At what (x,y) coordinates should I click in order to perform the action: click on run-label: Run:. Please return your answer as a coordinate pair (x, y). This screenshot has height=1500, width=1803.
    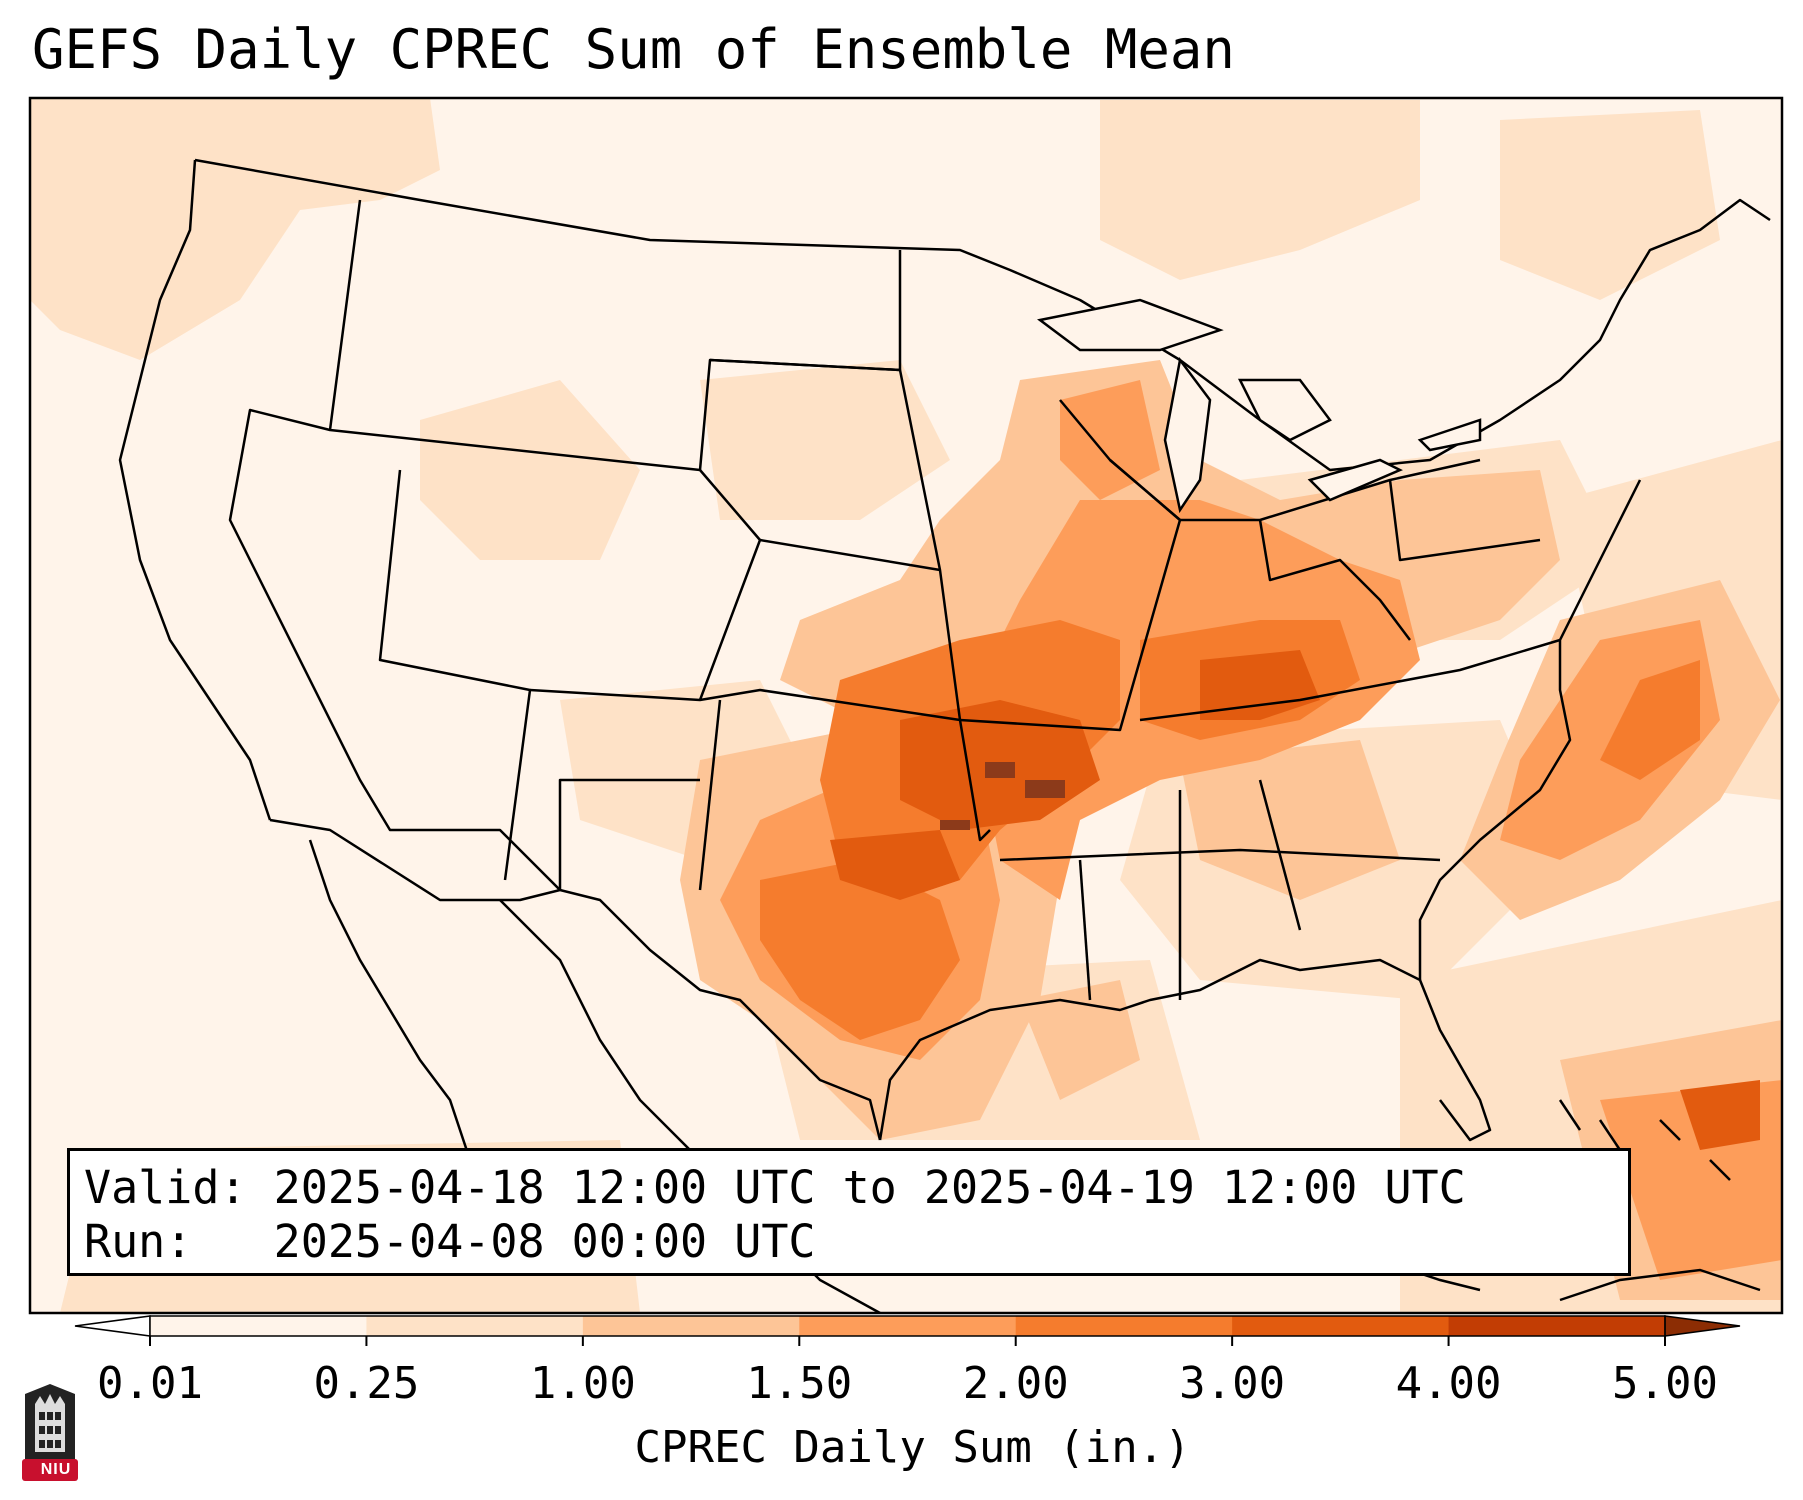
    Looking at the image, I should click on (138, 1241).